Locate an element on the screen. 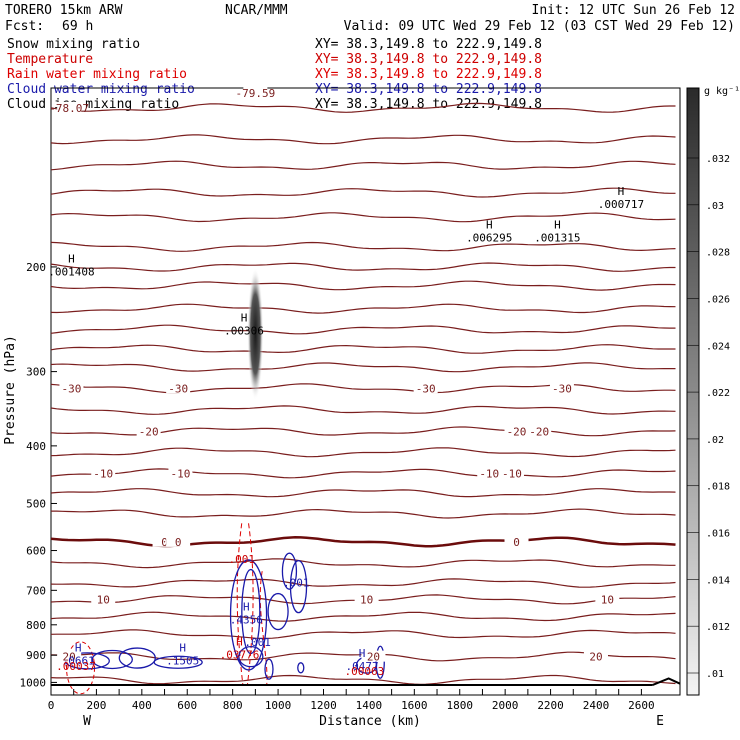 This screenshot has width=740, height=740. colorbar-label: .028 is located at coordinates (718, 253).